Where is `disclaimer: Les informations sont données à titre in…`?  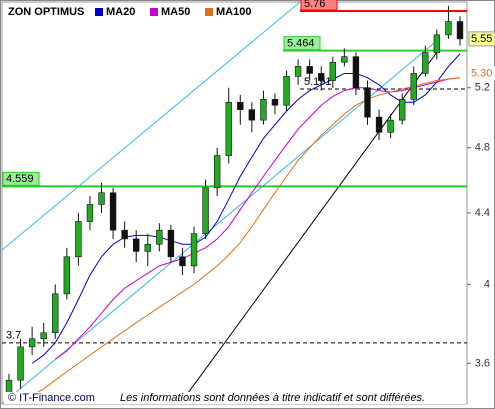
disclaimer: Les informations sont données à titre in… is located at coordinates (272, 398).